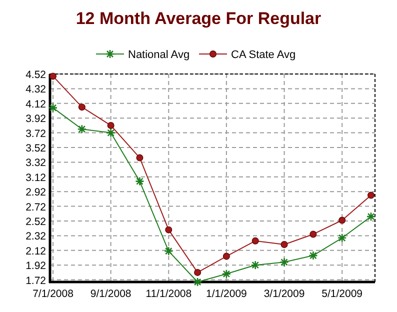  I want to click on y-tick-label: 4.52, so click(36, 75).